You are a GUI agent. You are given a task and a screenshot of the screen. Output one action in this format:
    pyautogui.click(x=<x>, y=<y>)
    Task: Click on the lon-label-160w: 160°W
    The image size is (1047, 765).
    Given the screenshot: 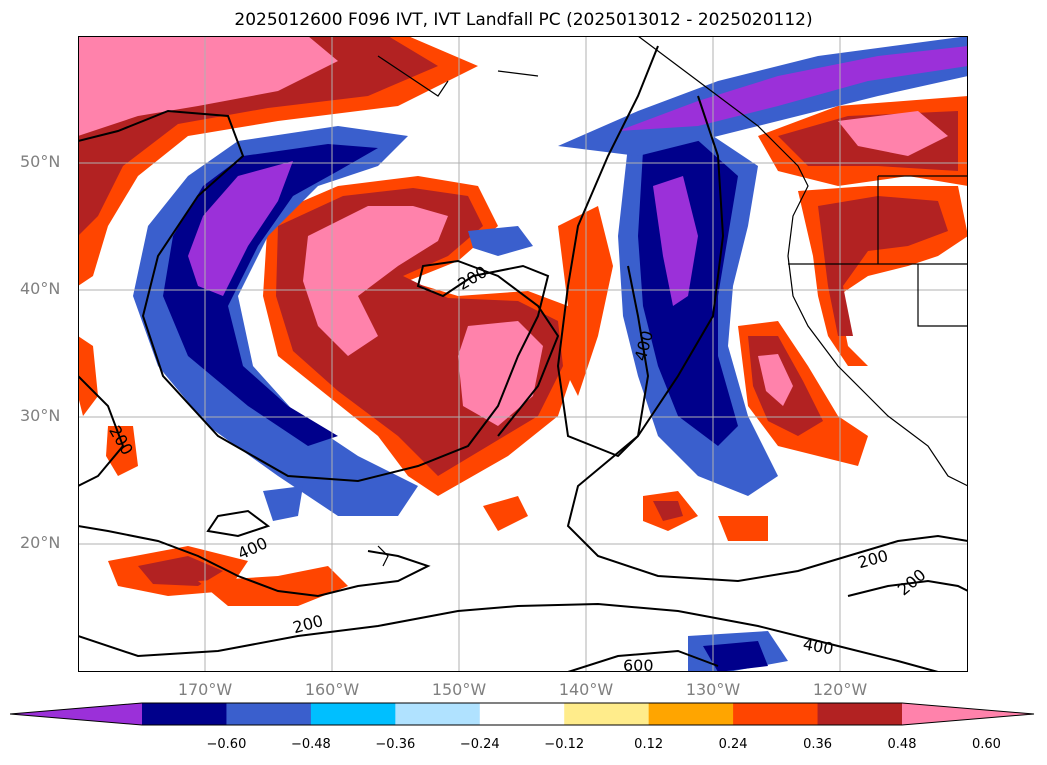 What is the action you would take?
    pyautogui.click(x=332, y=689)
    